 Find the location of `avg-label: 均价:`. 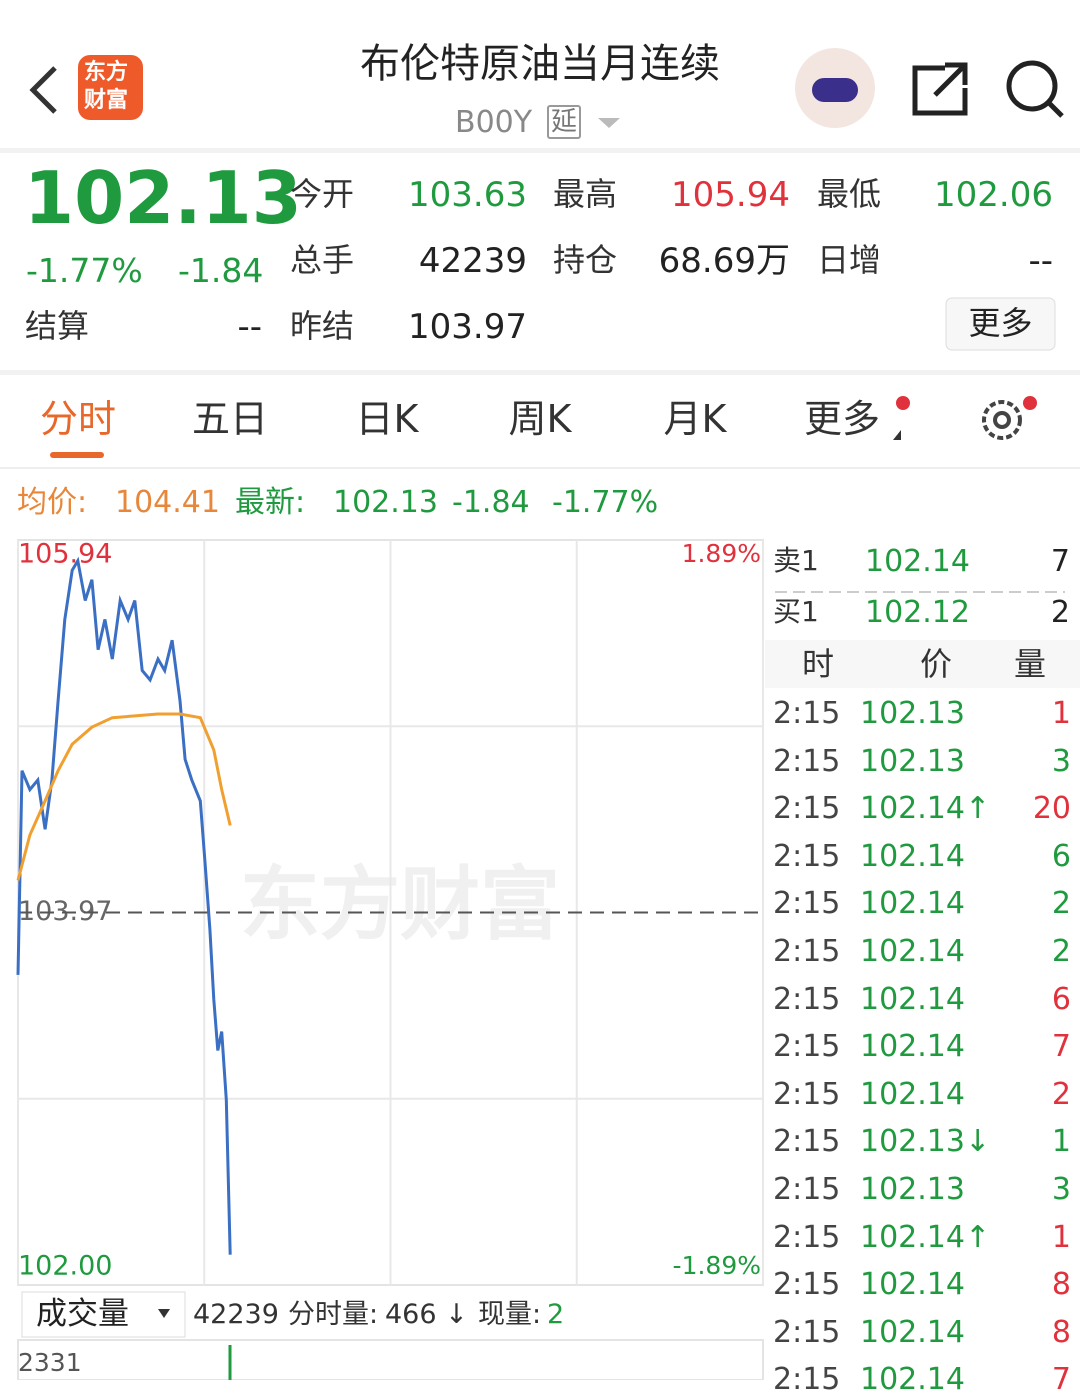

avg-label: 均价: is located at coordinates (52, 502).